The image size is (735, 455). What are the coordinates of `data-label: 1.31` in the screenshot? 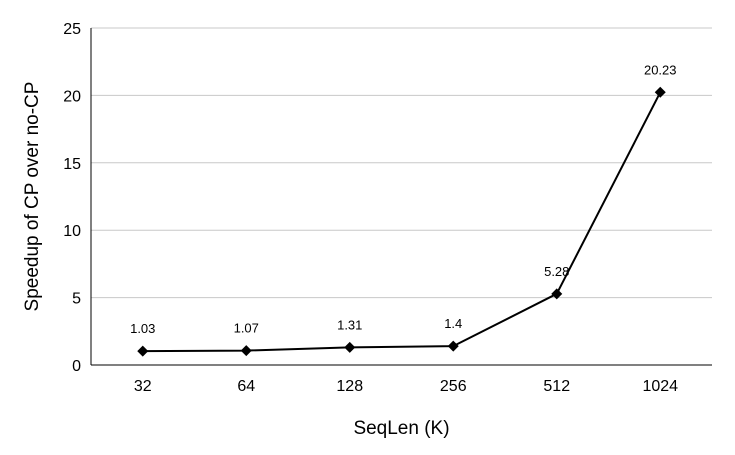 It's located at (349, 324).